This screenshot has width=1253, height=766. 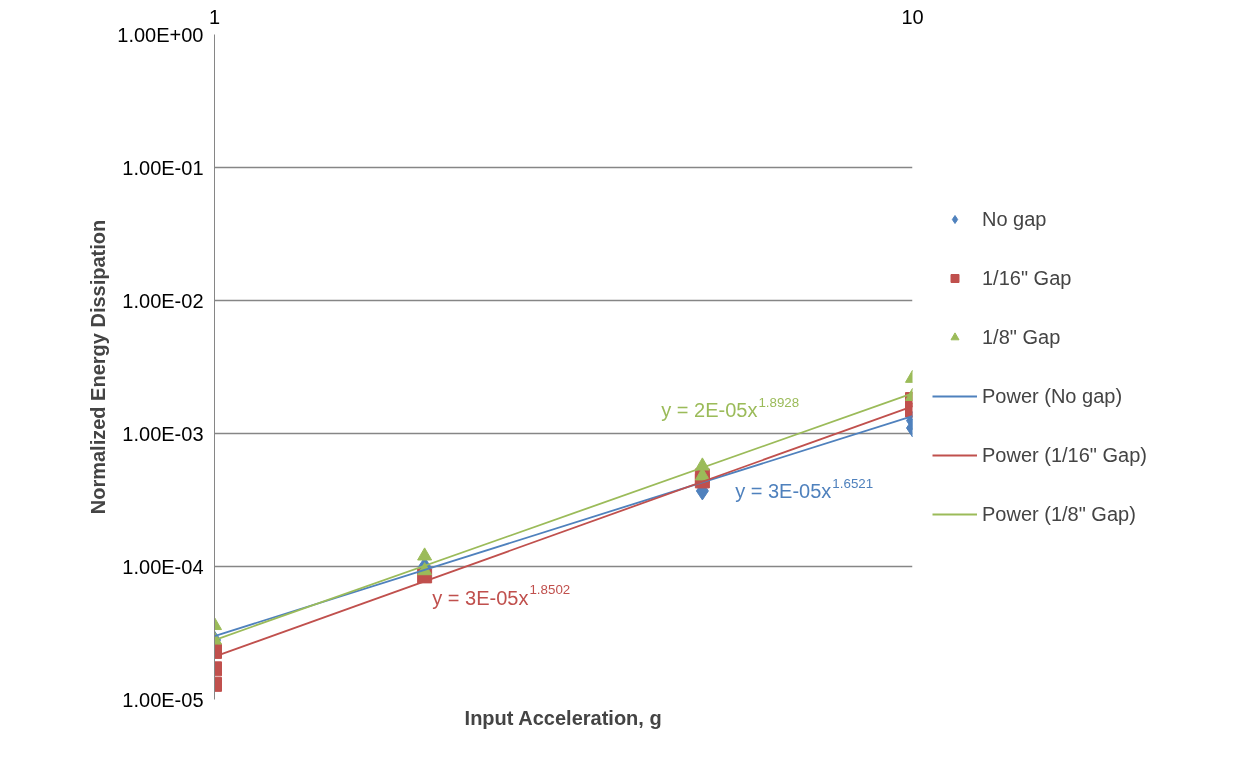 What do you see at coordinates (1052, 396) in the screenshot?
I see `legend-label: Power (No gap)` at bounding box center [1052, 396].